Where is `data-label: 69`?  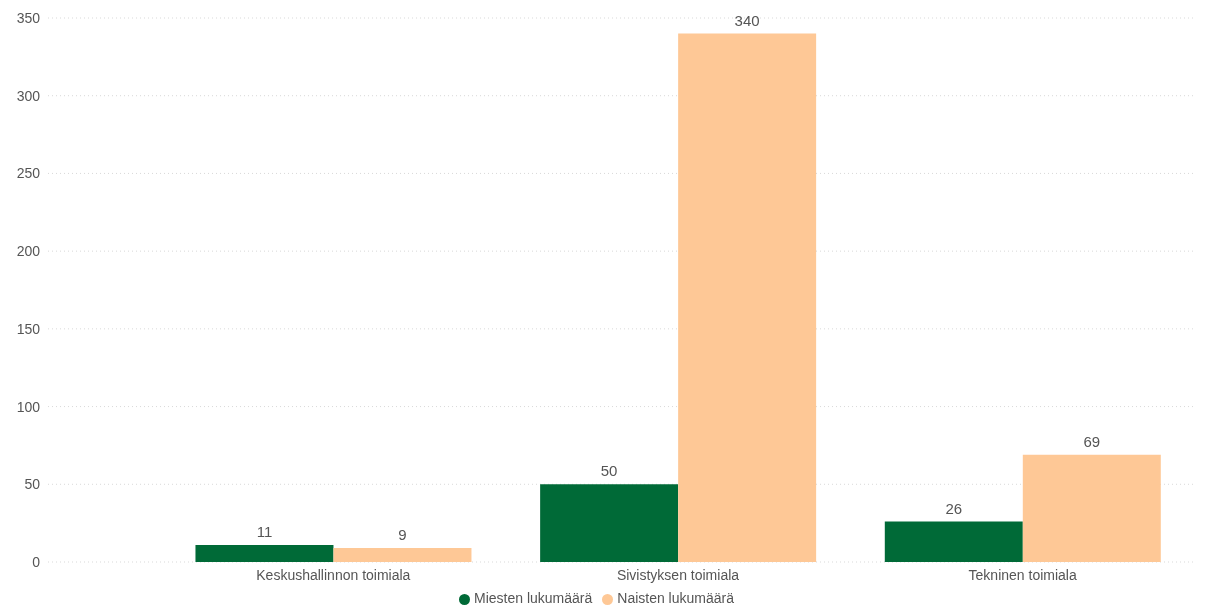 data-label: 69 is located at coordinates (1092, 441).